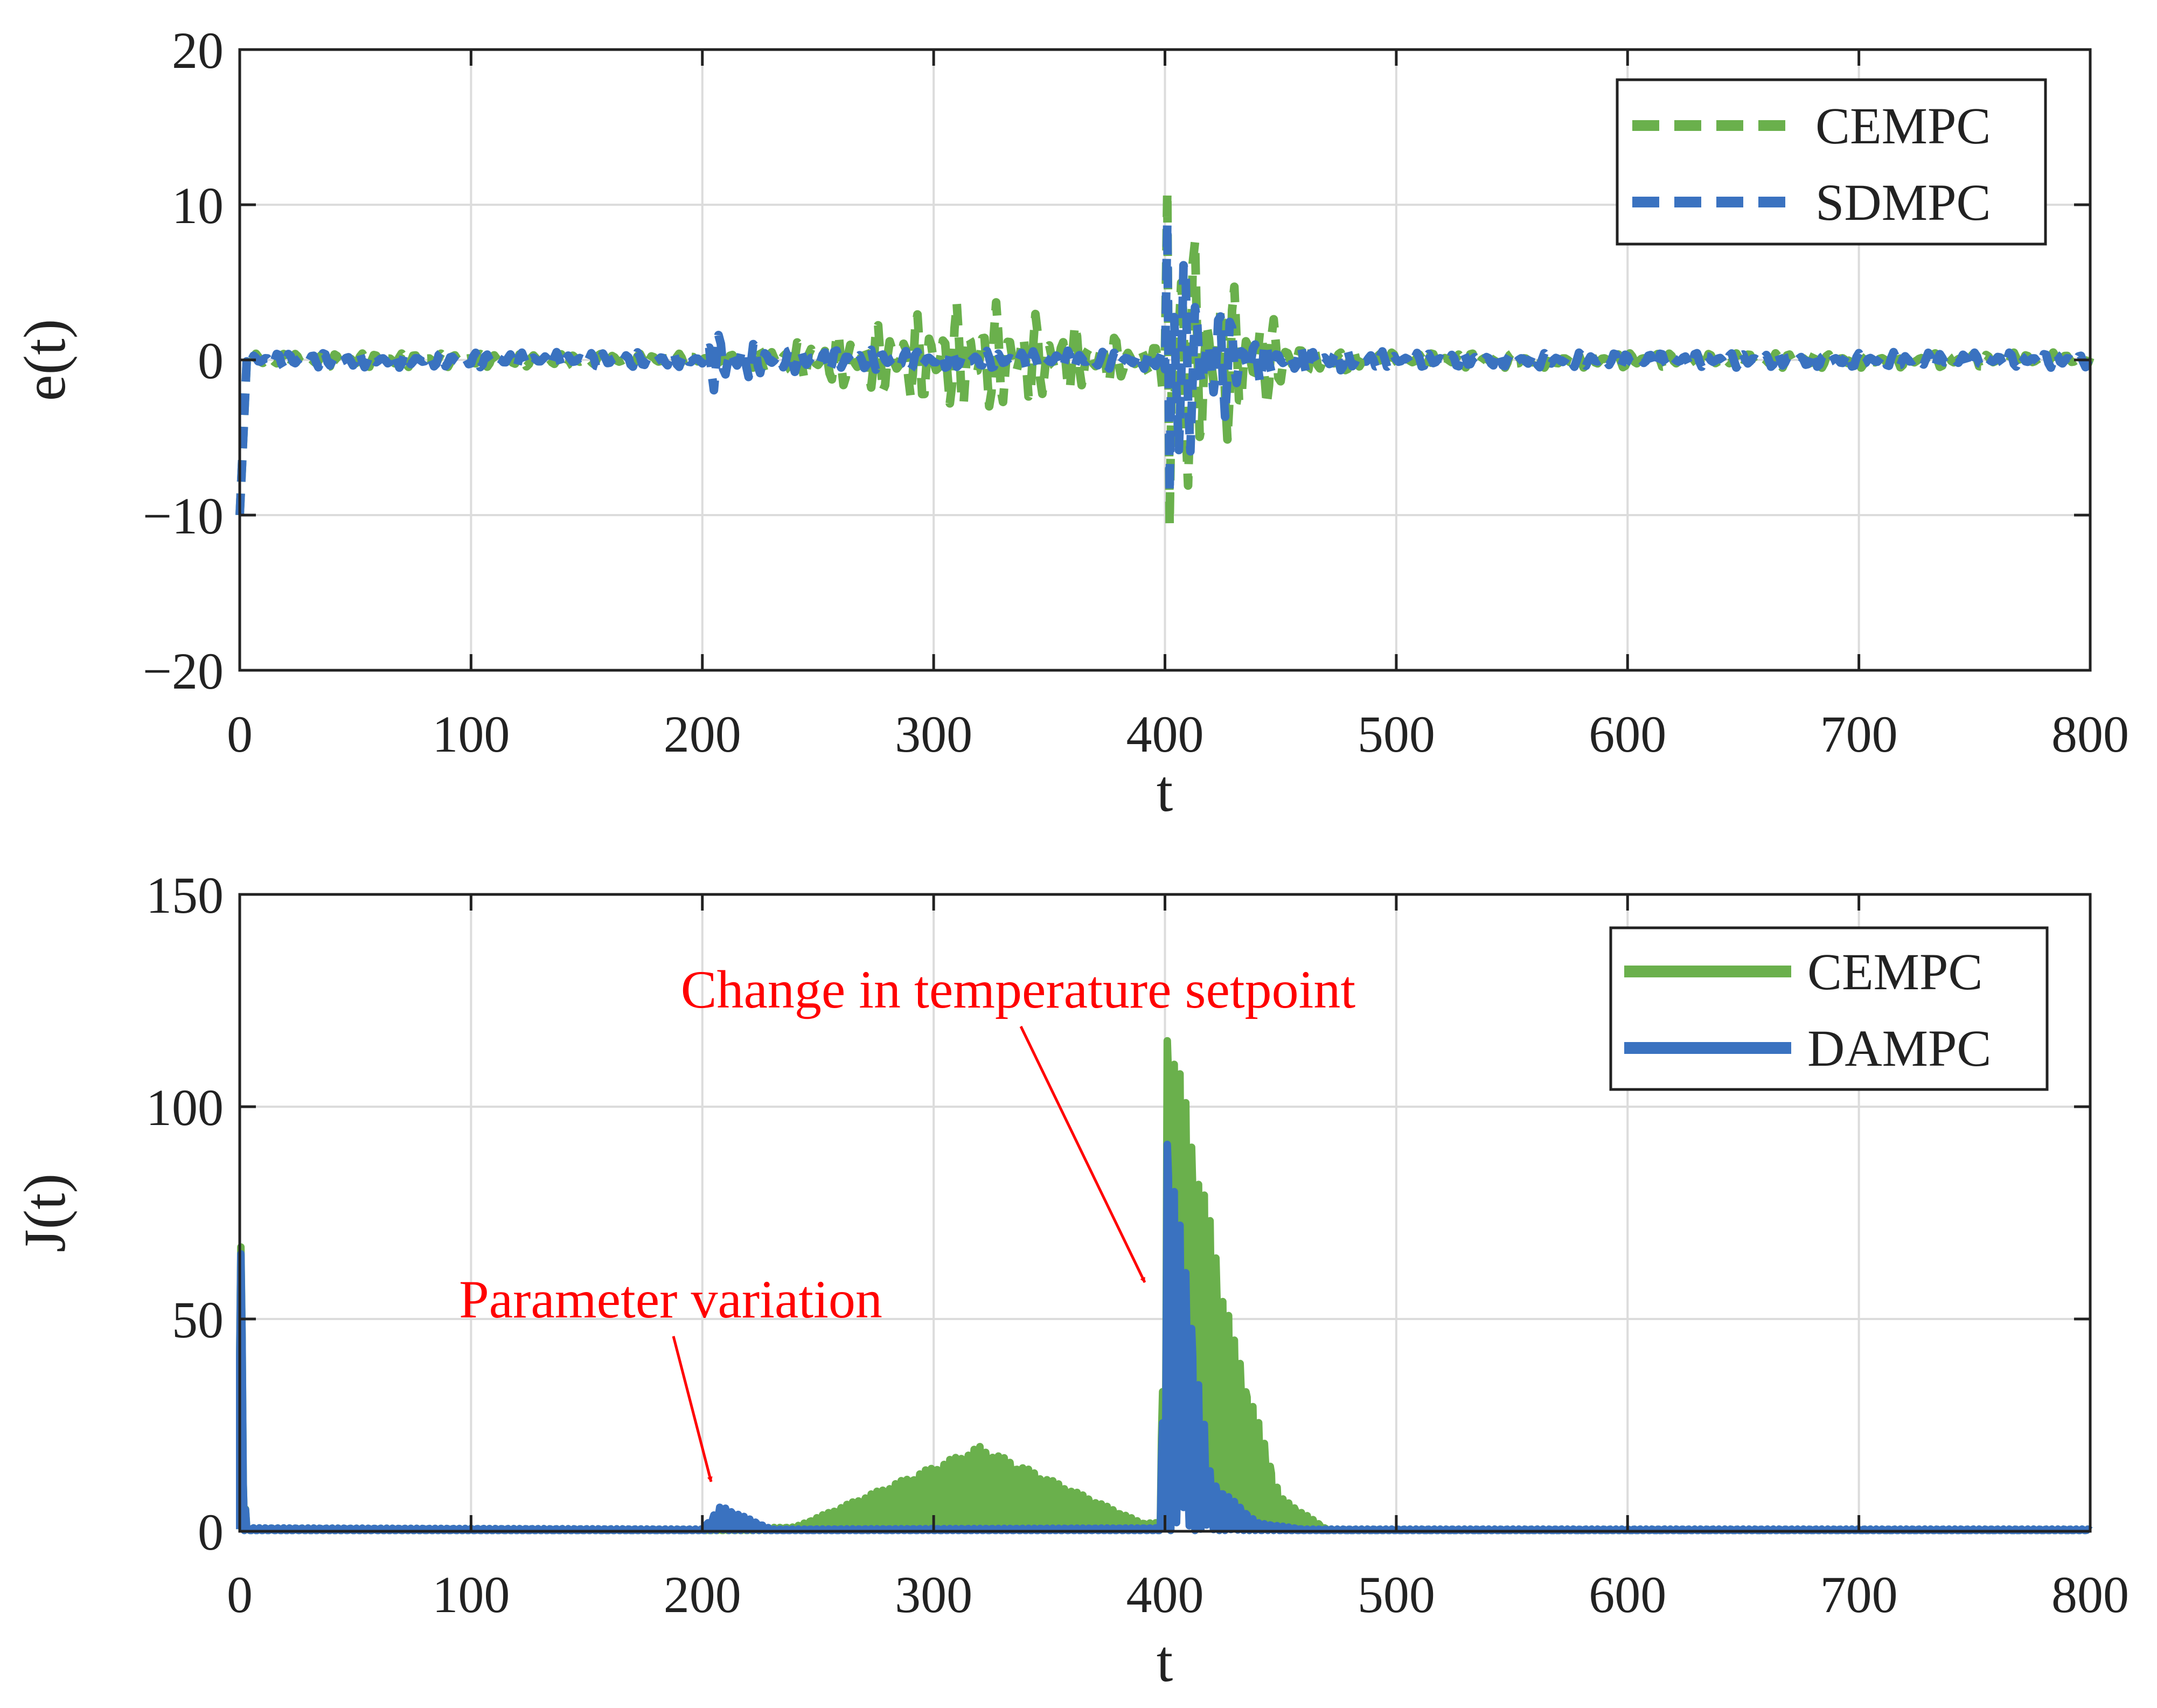  Describe the element at coordinates (692, 1409) in the screenshot. I see `annotation-parameter-variation-arrow` at that location.